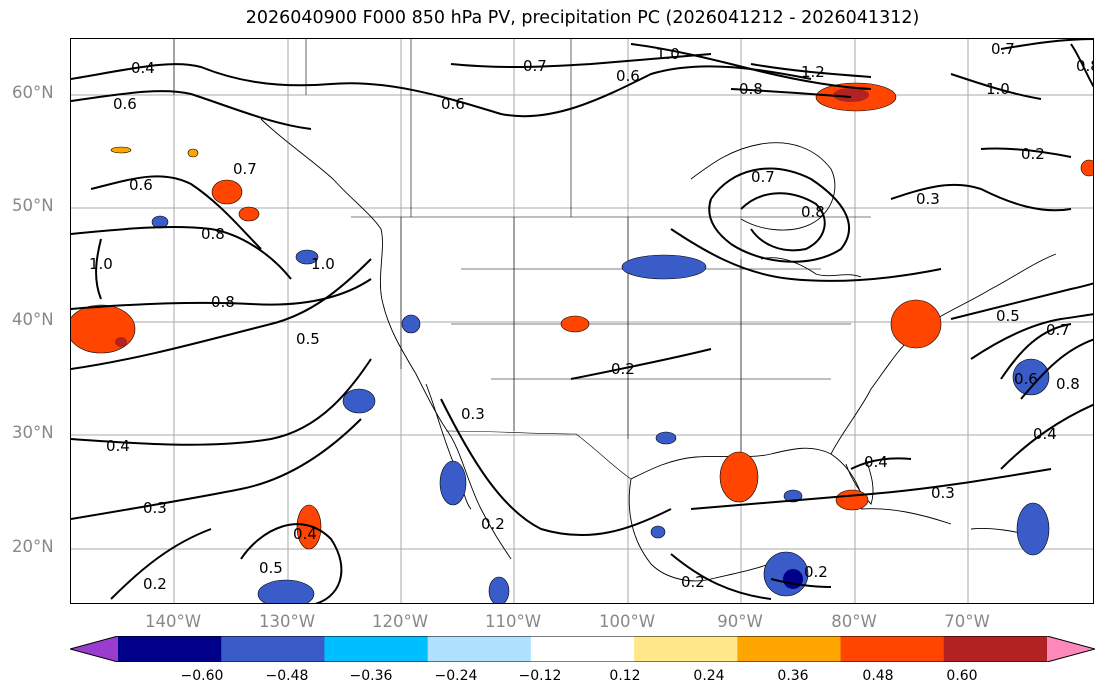  Describe the element at coordinates (967, 621) in the screenshot. I see `lon-label-70w: 70°W` at that location.